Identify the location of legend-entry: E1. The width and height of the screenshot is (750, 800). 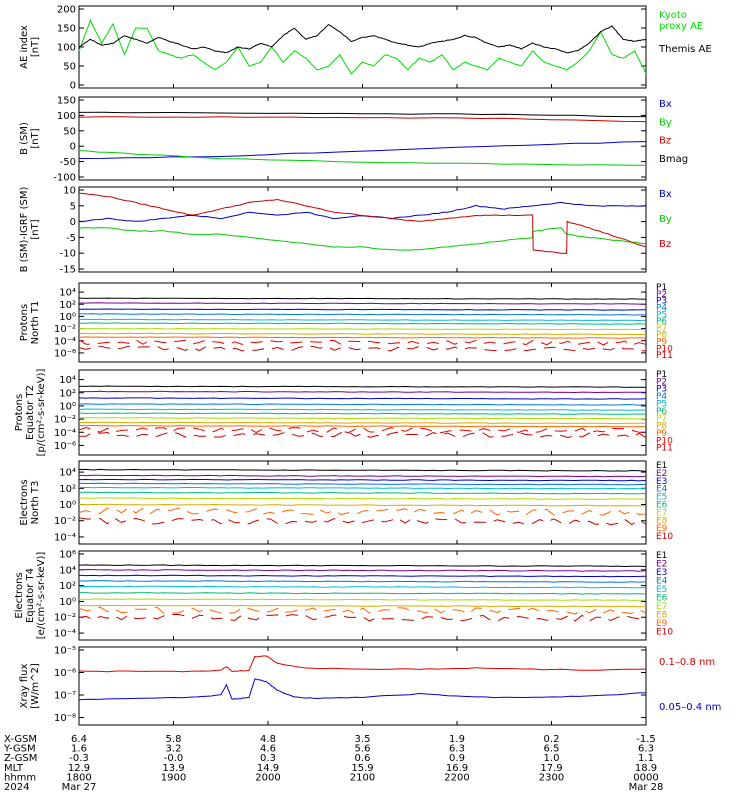
(661, 556).